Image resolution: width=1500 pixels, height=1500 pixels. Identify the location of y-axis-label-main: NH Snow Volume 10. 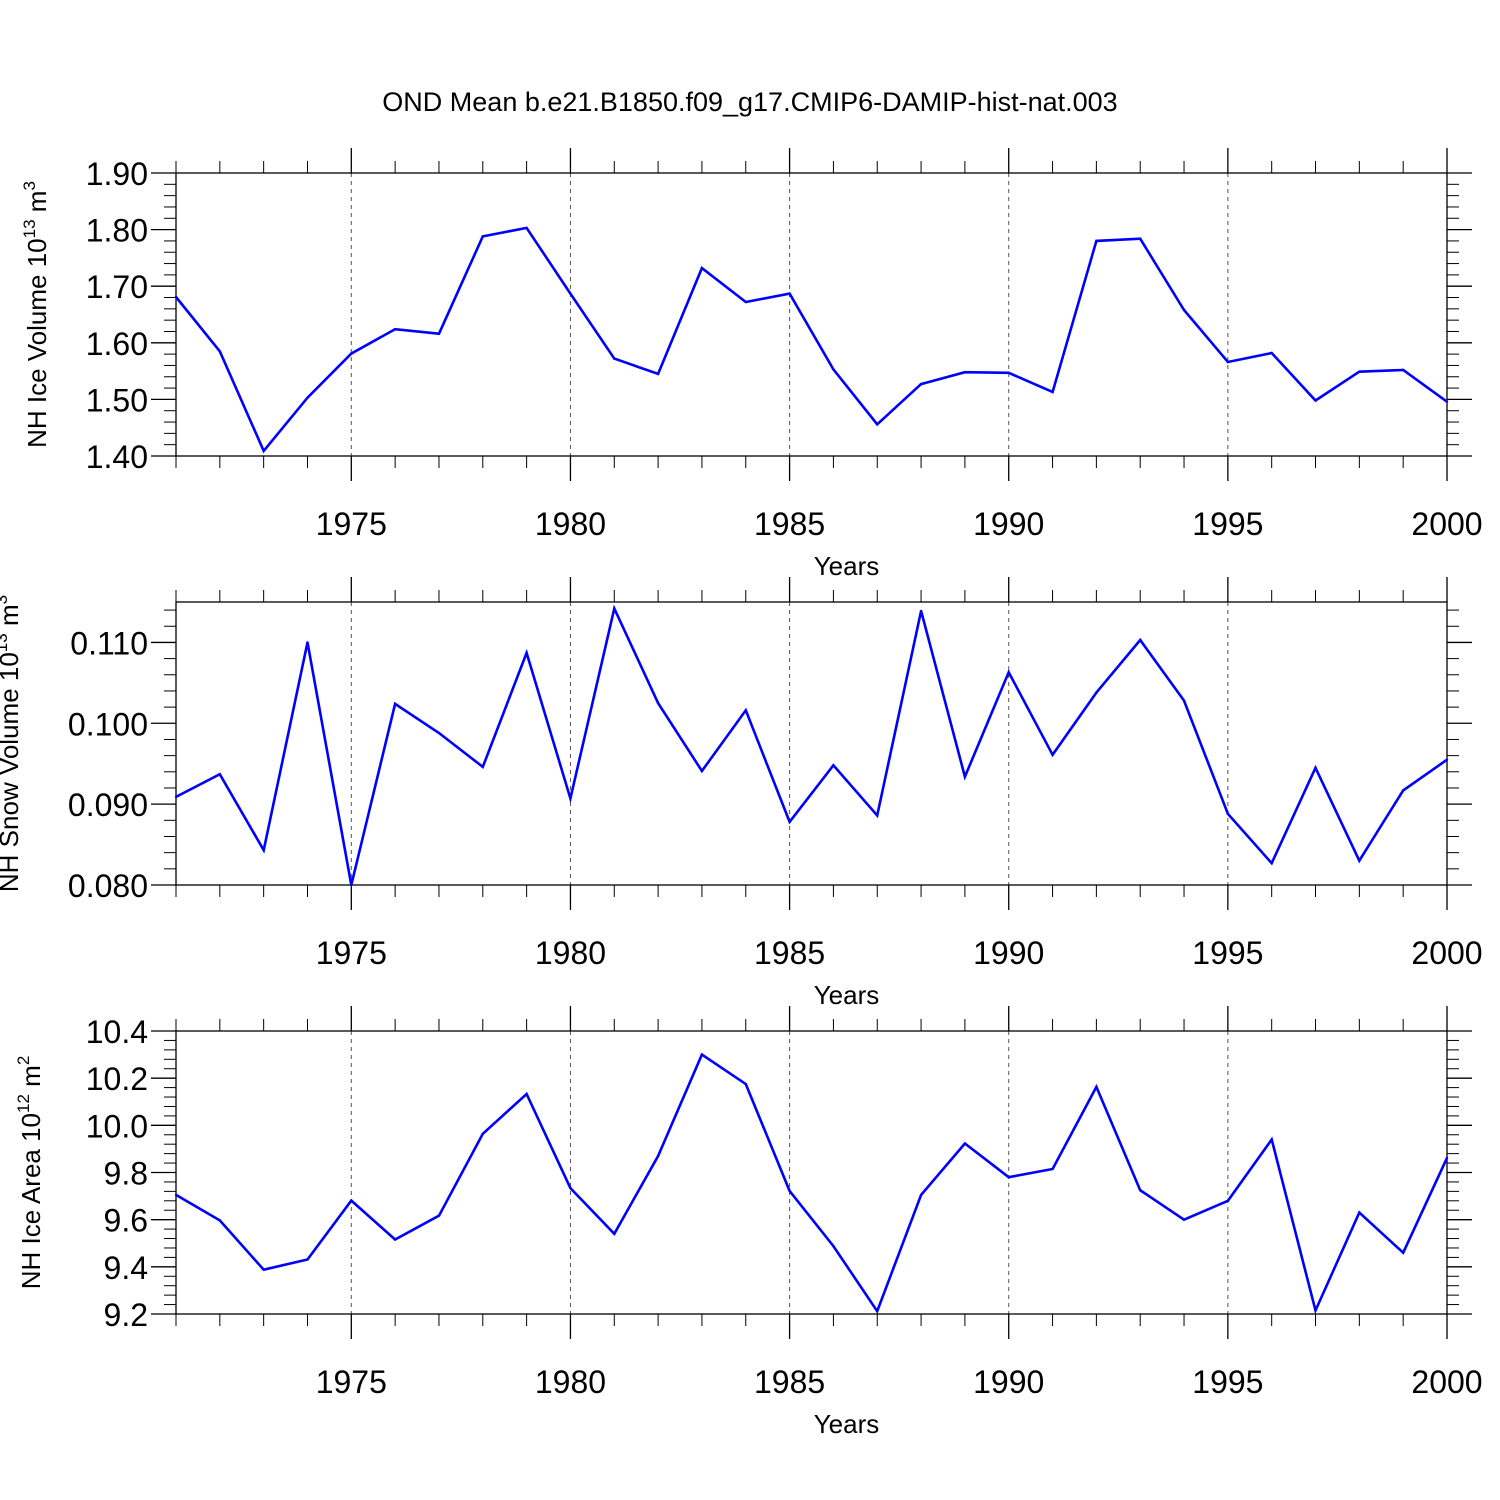
(12, 772).